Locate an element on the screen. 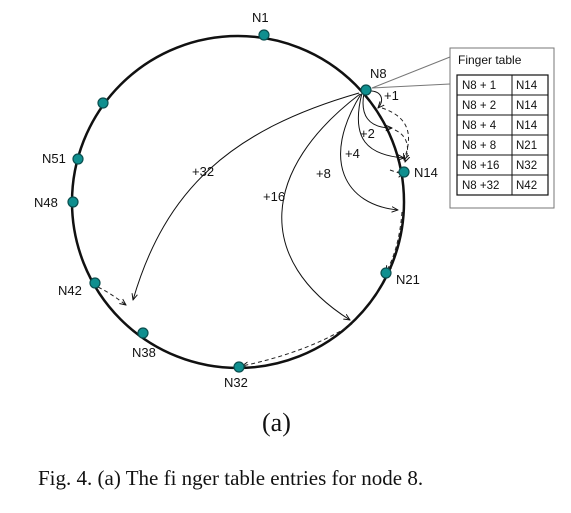  finger-table-start-2: N8 + 2 is located at coordinates (479, 106).